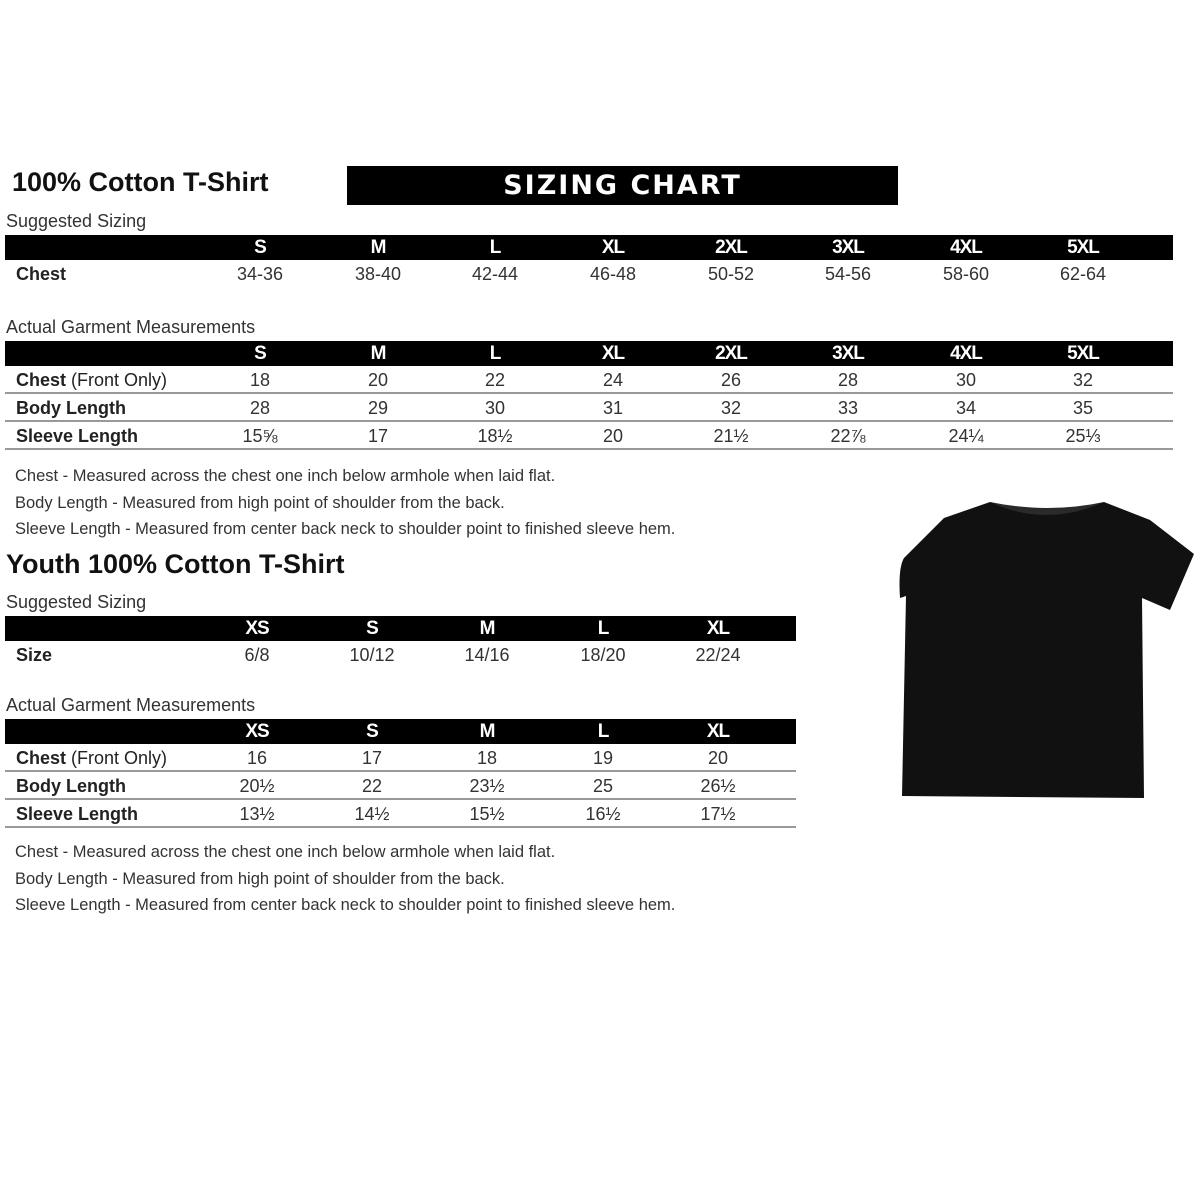 The height and width of the screenshot is (1200, 1200). What do you see at coordinates (966, 274) in the screenshot?
I see `table-cell: 58-60` at bounding box center [966, 274].